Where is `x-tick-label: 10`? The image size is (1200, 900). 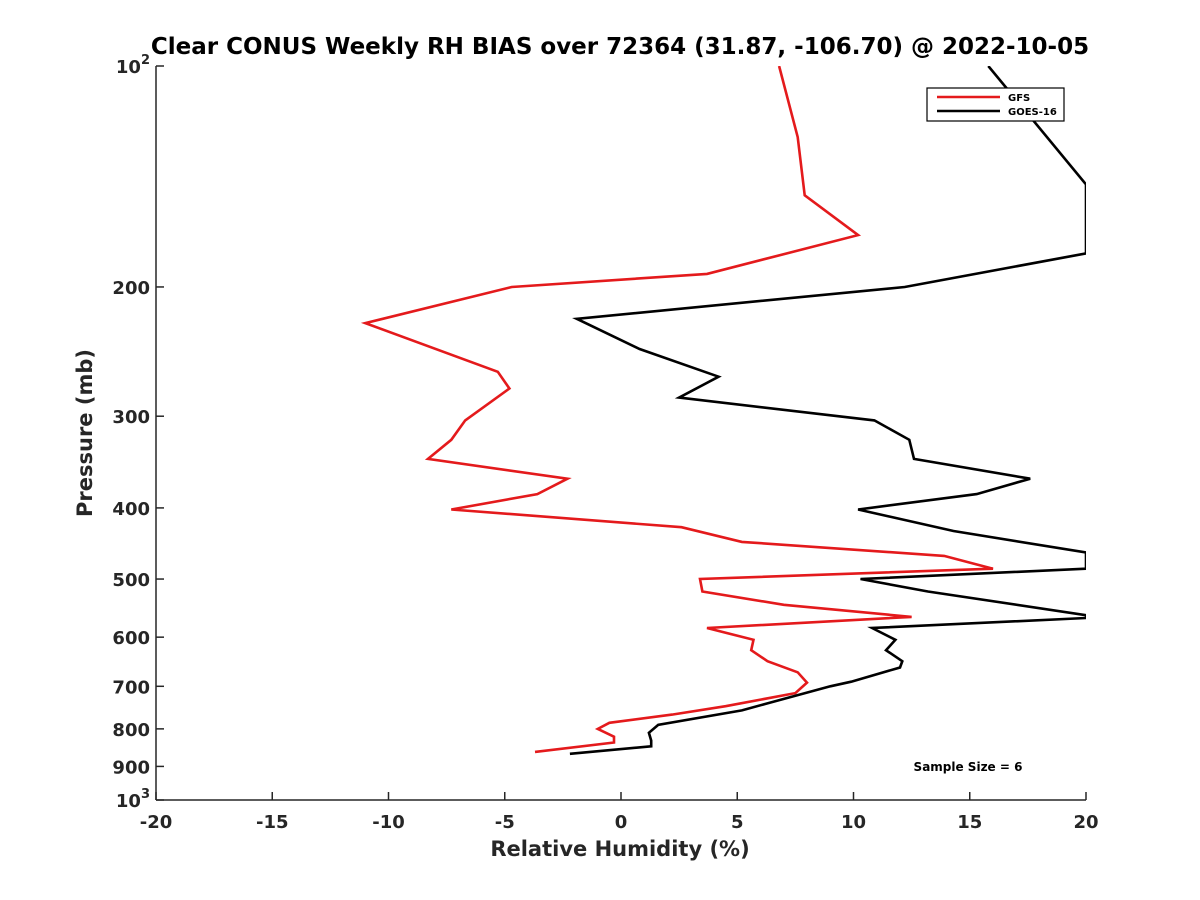 x-tick-label: 10 is located at coordinates (853, 822).